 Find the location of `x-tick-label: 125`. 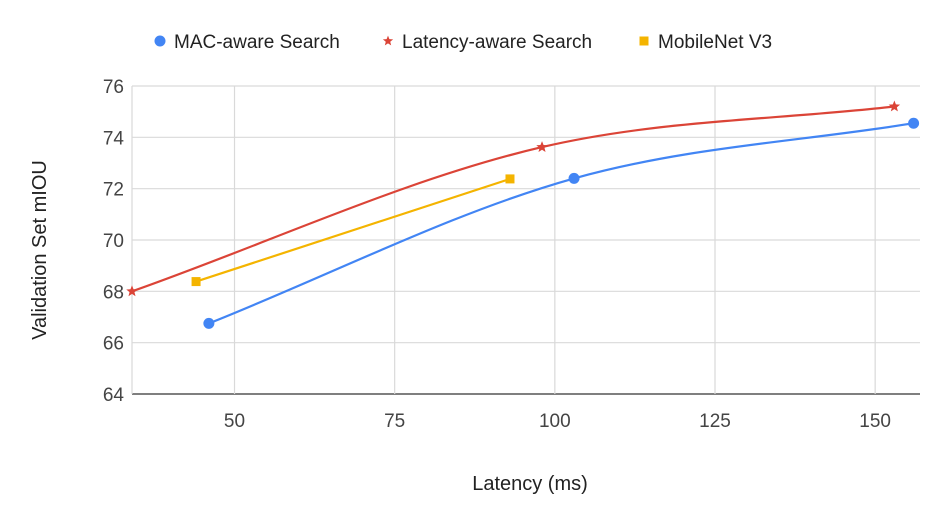

x-tick-label: 125 is located at coordinates (715, 421).